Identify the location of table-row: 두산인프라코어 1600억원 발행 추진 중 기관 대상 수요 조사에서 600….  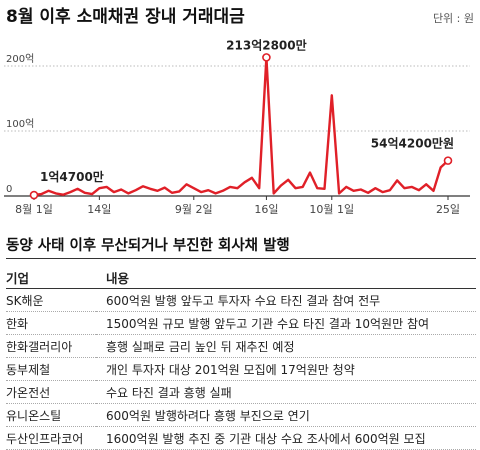
(241, 438).